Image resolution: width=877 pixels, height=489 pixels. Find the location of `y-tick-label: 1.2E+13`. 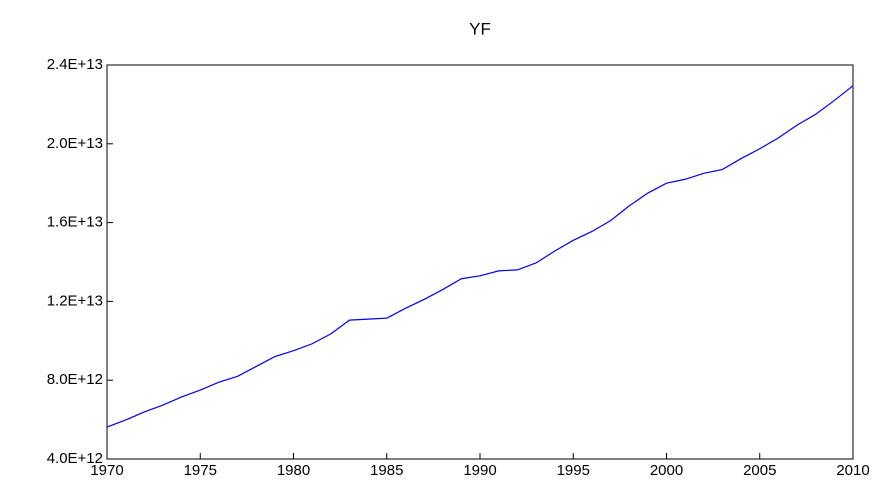

y-tick-label: 1.2E+13 is located at coordinates (75, 300).